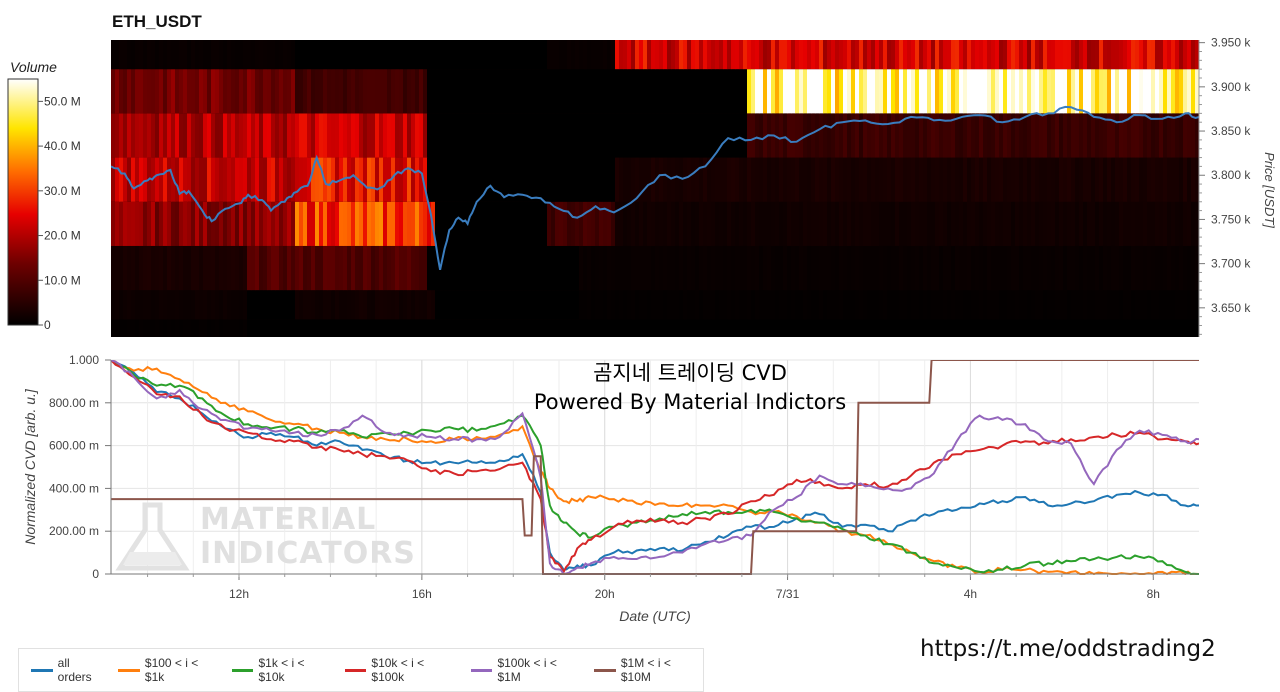  Describe the element at coordinates (1231, 87) in the screenshot. I see `price-tick-label: 3.900 k` at that location.